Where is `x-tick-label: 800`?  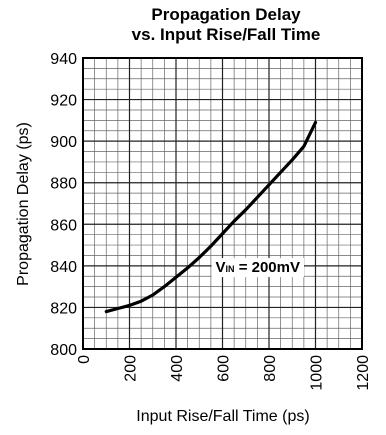 x-tick-label: 800 is located at coordinates (270, 368).